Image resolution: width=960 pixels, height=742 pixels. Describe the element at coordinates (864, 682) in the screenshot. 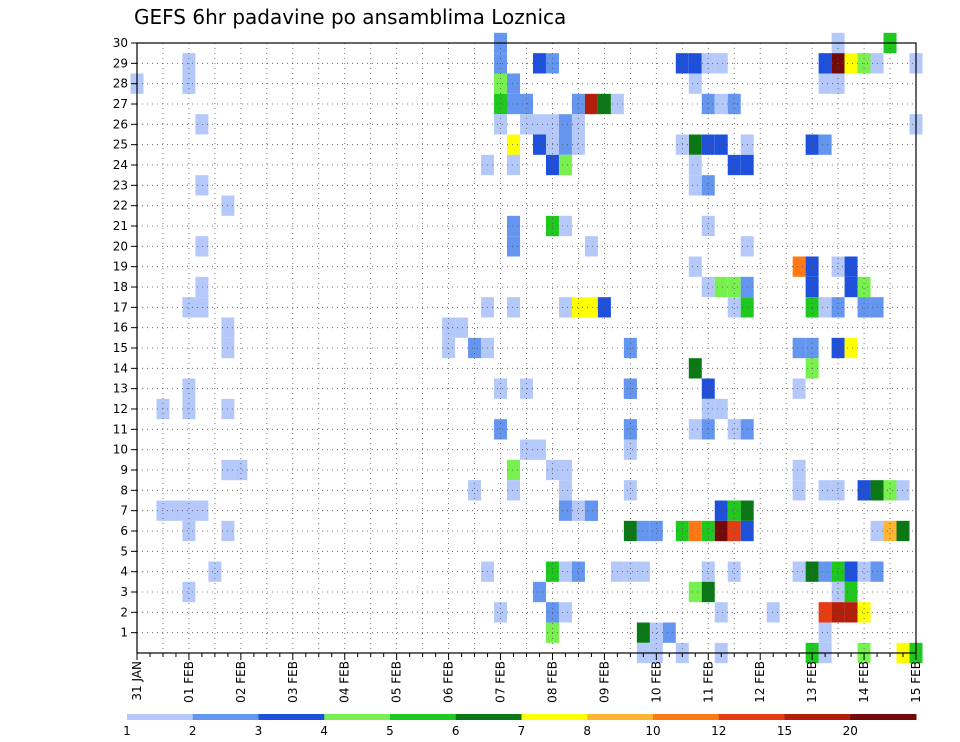

I see `x-tick-label: 14 FEB` at that location.